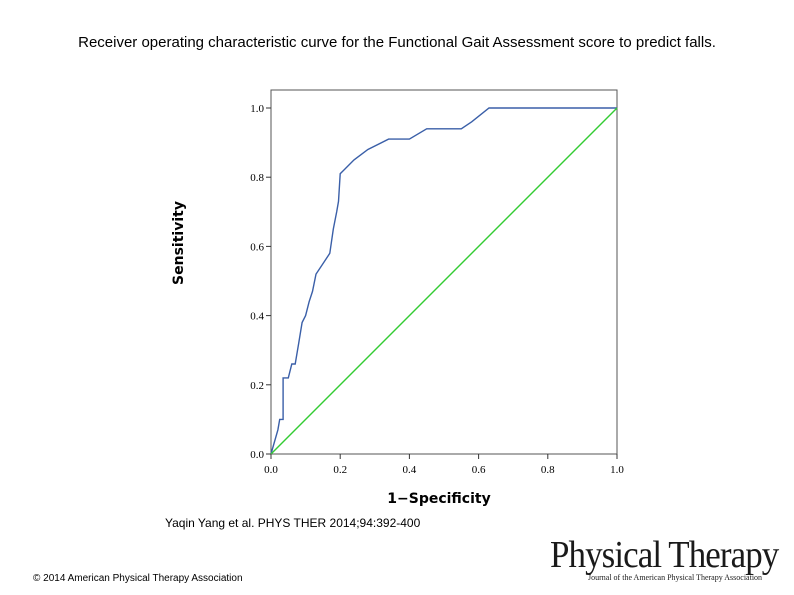  I want to click on y-tick-label: 0.8, so click(257, 178).